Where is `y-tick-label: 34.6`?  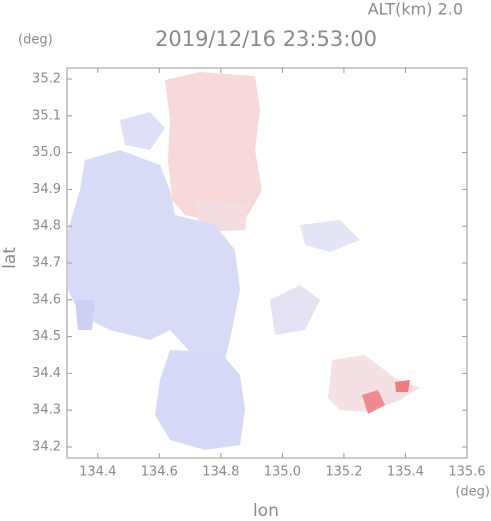 y-tick-label: 34.6 is located at coordinates (46, 299).